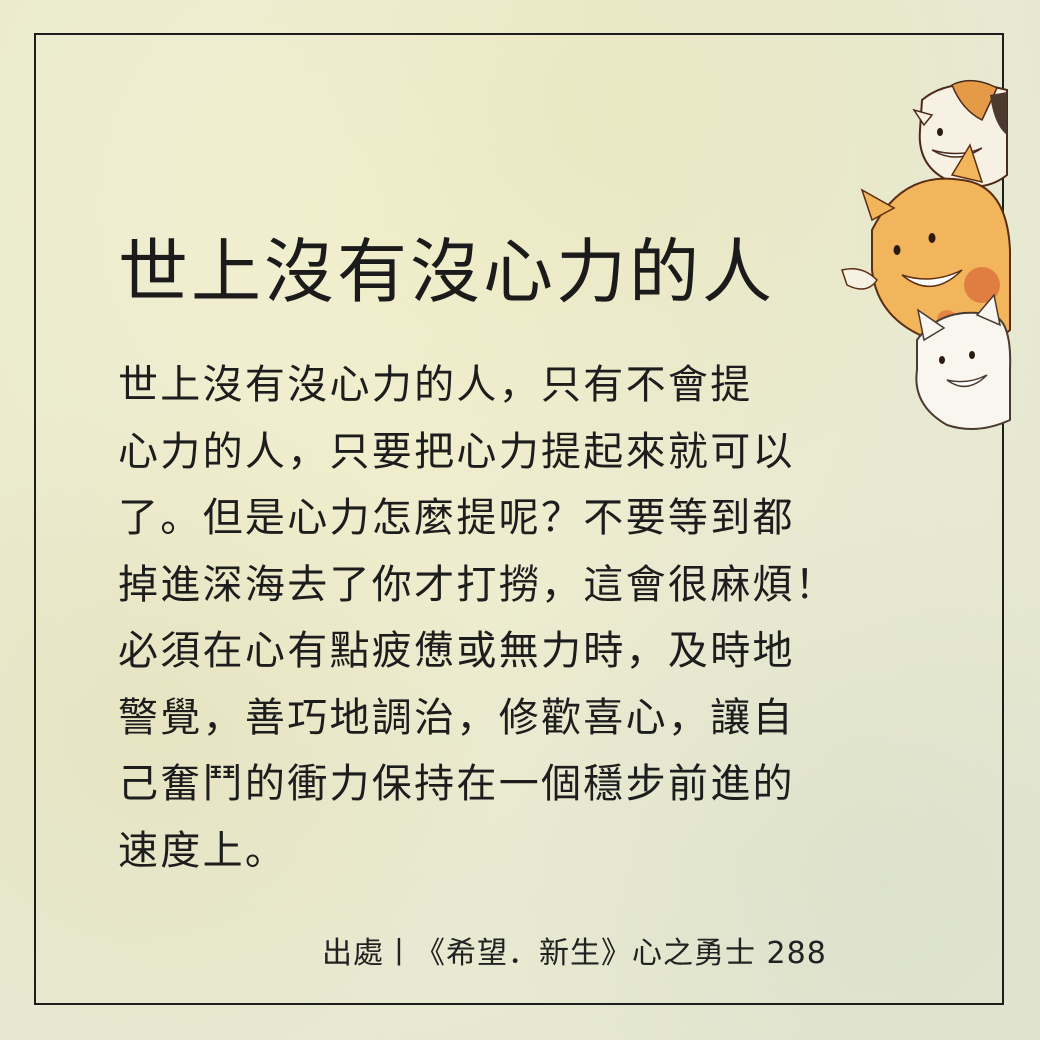  What do you see at coordinates (456, 451) in the screenshot?
I see `body-line: 心力的人，只要把心力提起來就可以` at bounding box center [456, 451].